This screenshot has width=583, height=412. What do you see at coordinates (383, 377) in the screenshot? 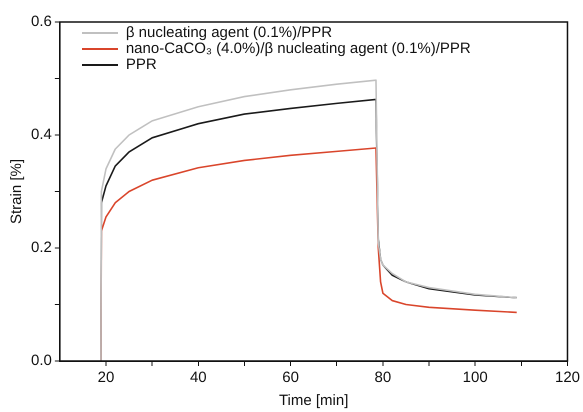
I see `x-tick-label: 80` at bounding box center [383, 377].